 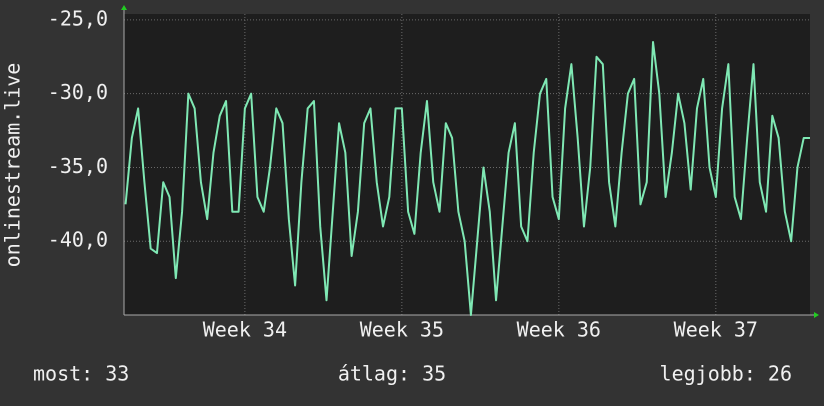 I want to click on footer-stat: legjobb: 26, so click(x=726, y=374).